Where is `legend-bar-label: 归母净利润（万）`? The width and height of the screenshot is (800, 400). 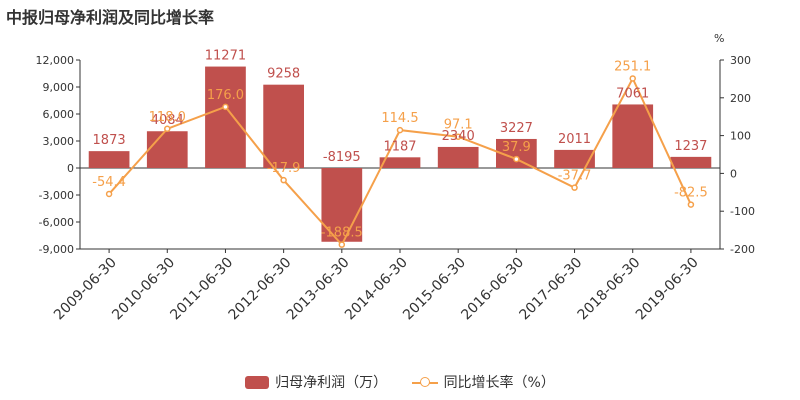
legend-bar-label: 归母净利润（万） is located at coordinates (331, 383).